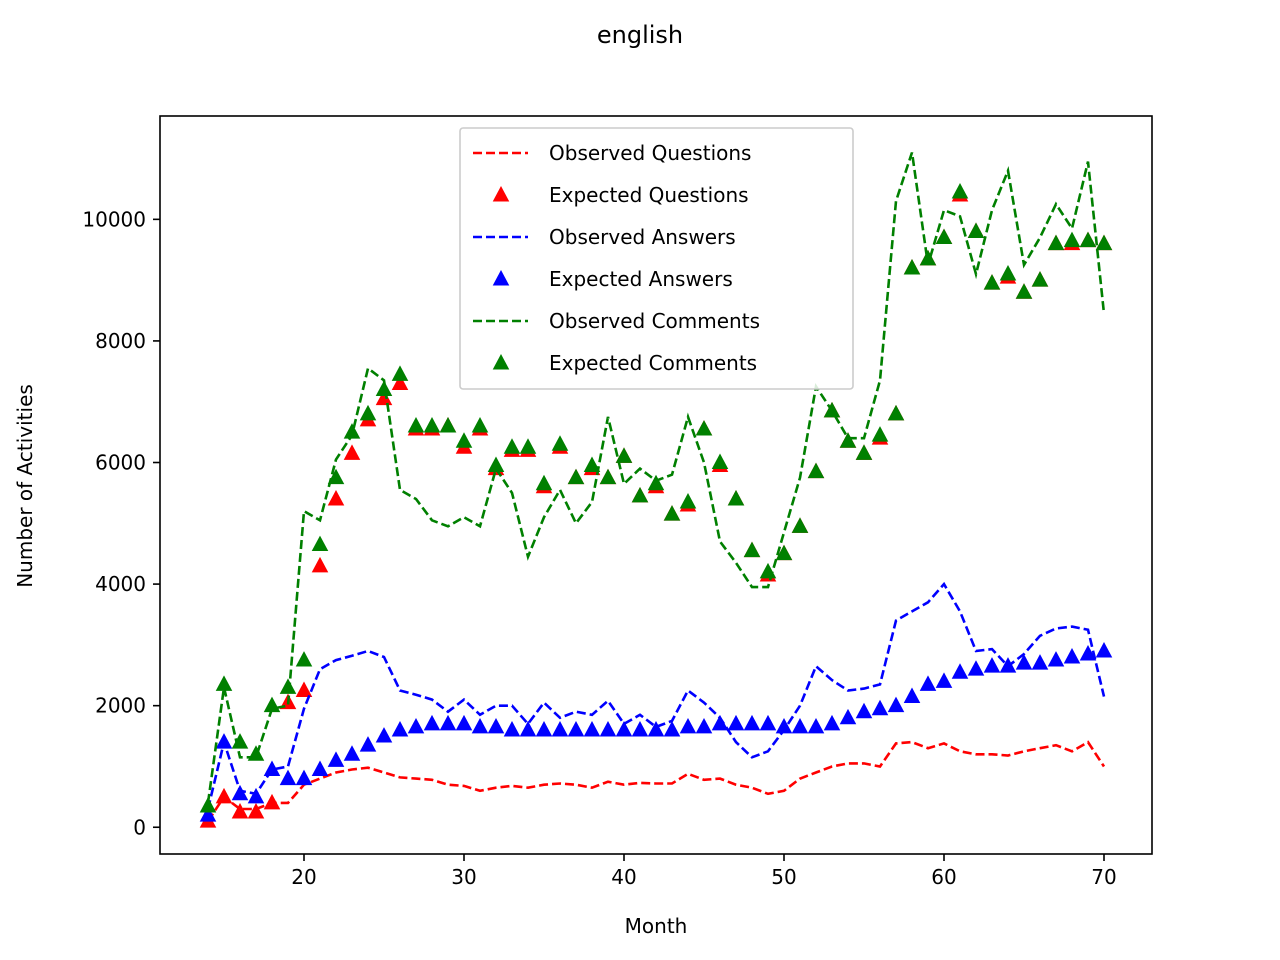  I want to click on y-tick-label: 10000, so click(114, 219).